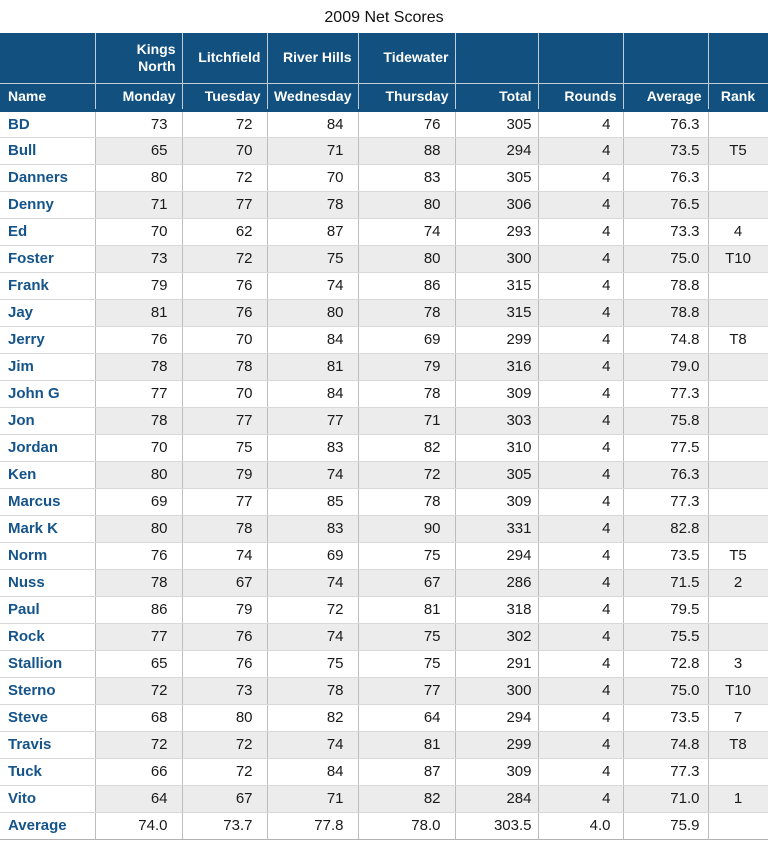 This screenshot has height=841, width=768. What do you see at coordinates (666, 448) in the screenshot?
I see `average-cell: 77.5` at bounding box center [666, 448].